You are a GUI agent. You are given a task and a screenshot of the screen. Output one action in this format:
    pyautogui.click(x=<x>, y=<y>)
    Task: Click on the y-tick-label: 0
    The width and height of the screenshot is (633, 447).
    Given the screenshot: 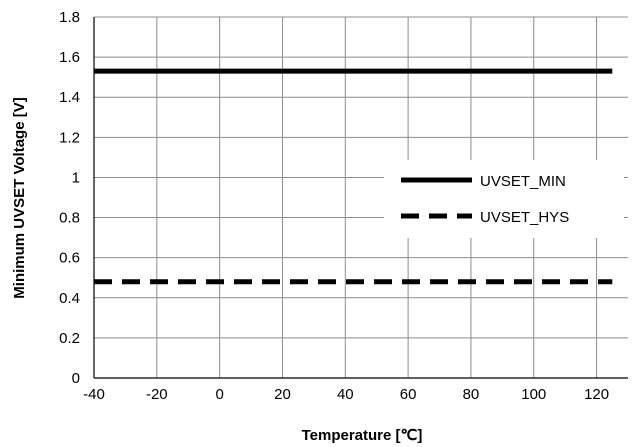 What is the action you would take?
    pyautogui.click(x=76, y=378)
    